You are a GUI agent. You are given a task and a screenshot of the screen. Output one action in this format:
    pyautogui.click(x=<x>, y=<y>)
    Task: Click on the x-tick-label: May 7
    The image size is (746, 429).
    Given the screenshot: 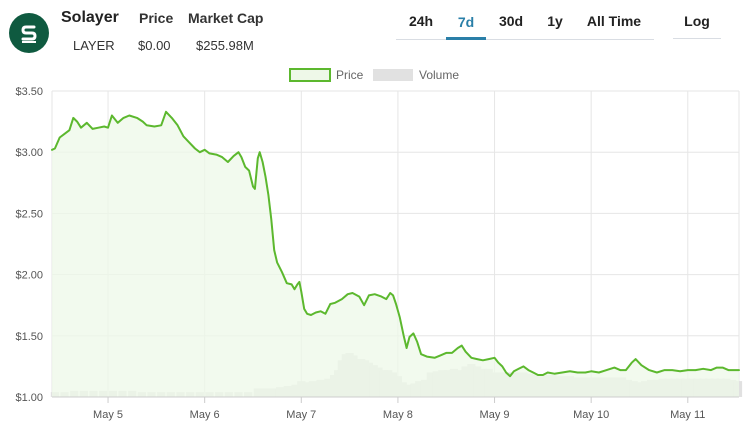 What is the action you would take?
    pyautogui.click(x=301, y=415)
    